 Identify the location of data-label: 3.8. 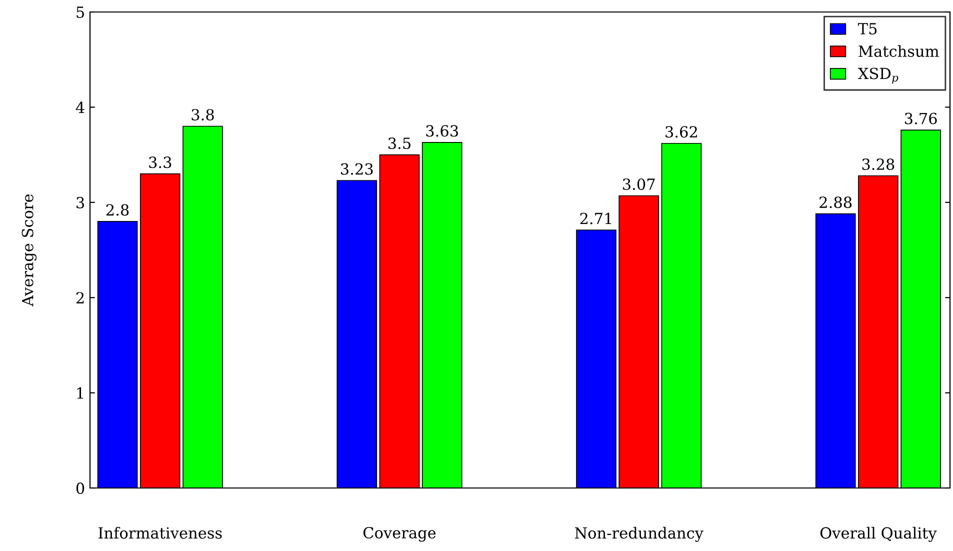
(203, 114).